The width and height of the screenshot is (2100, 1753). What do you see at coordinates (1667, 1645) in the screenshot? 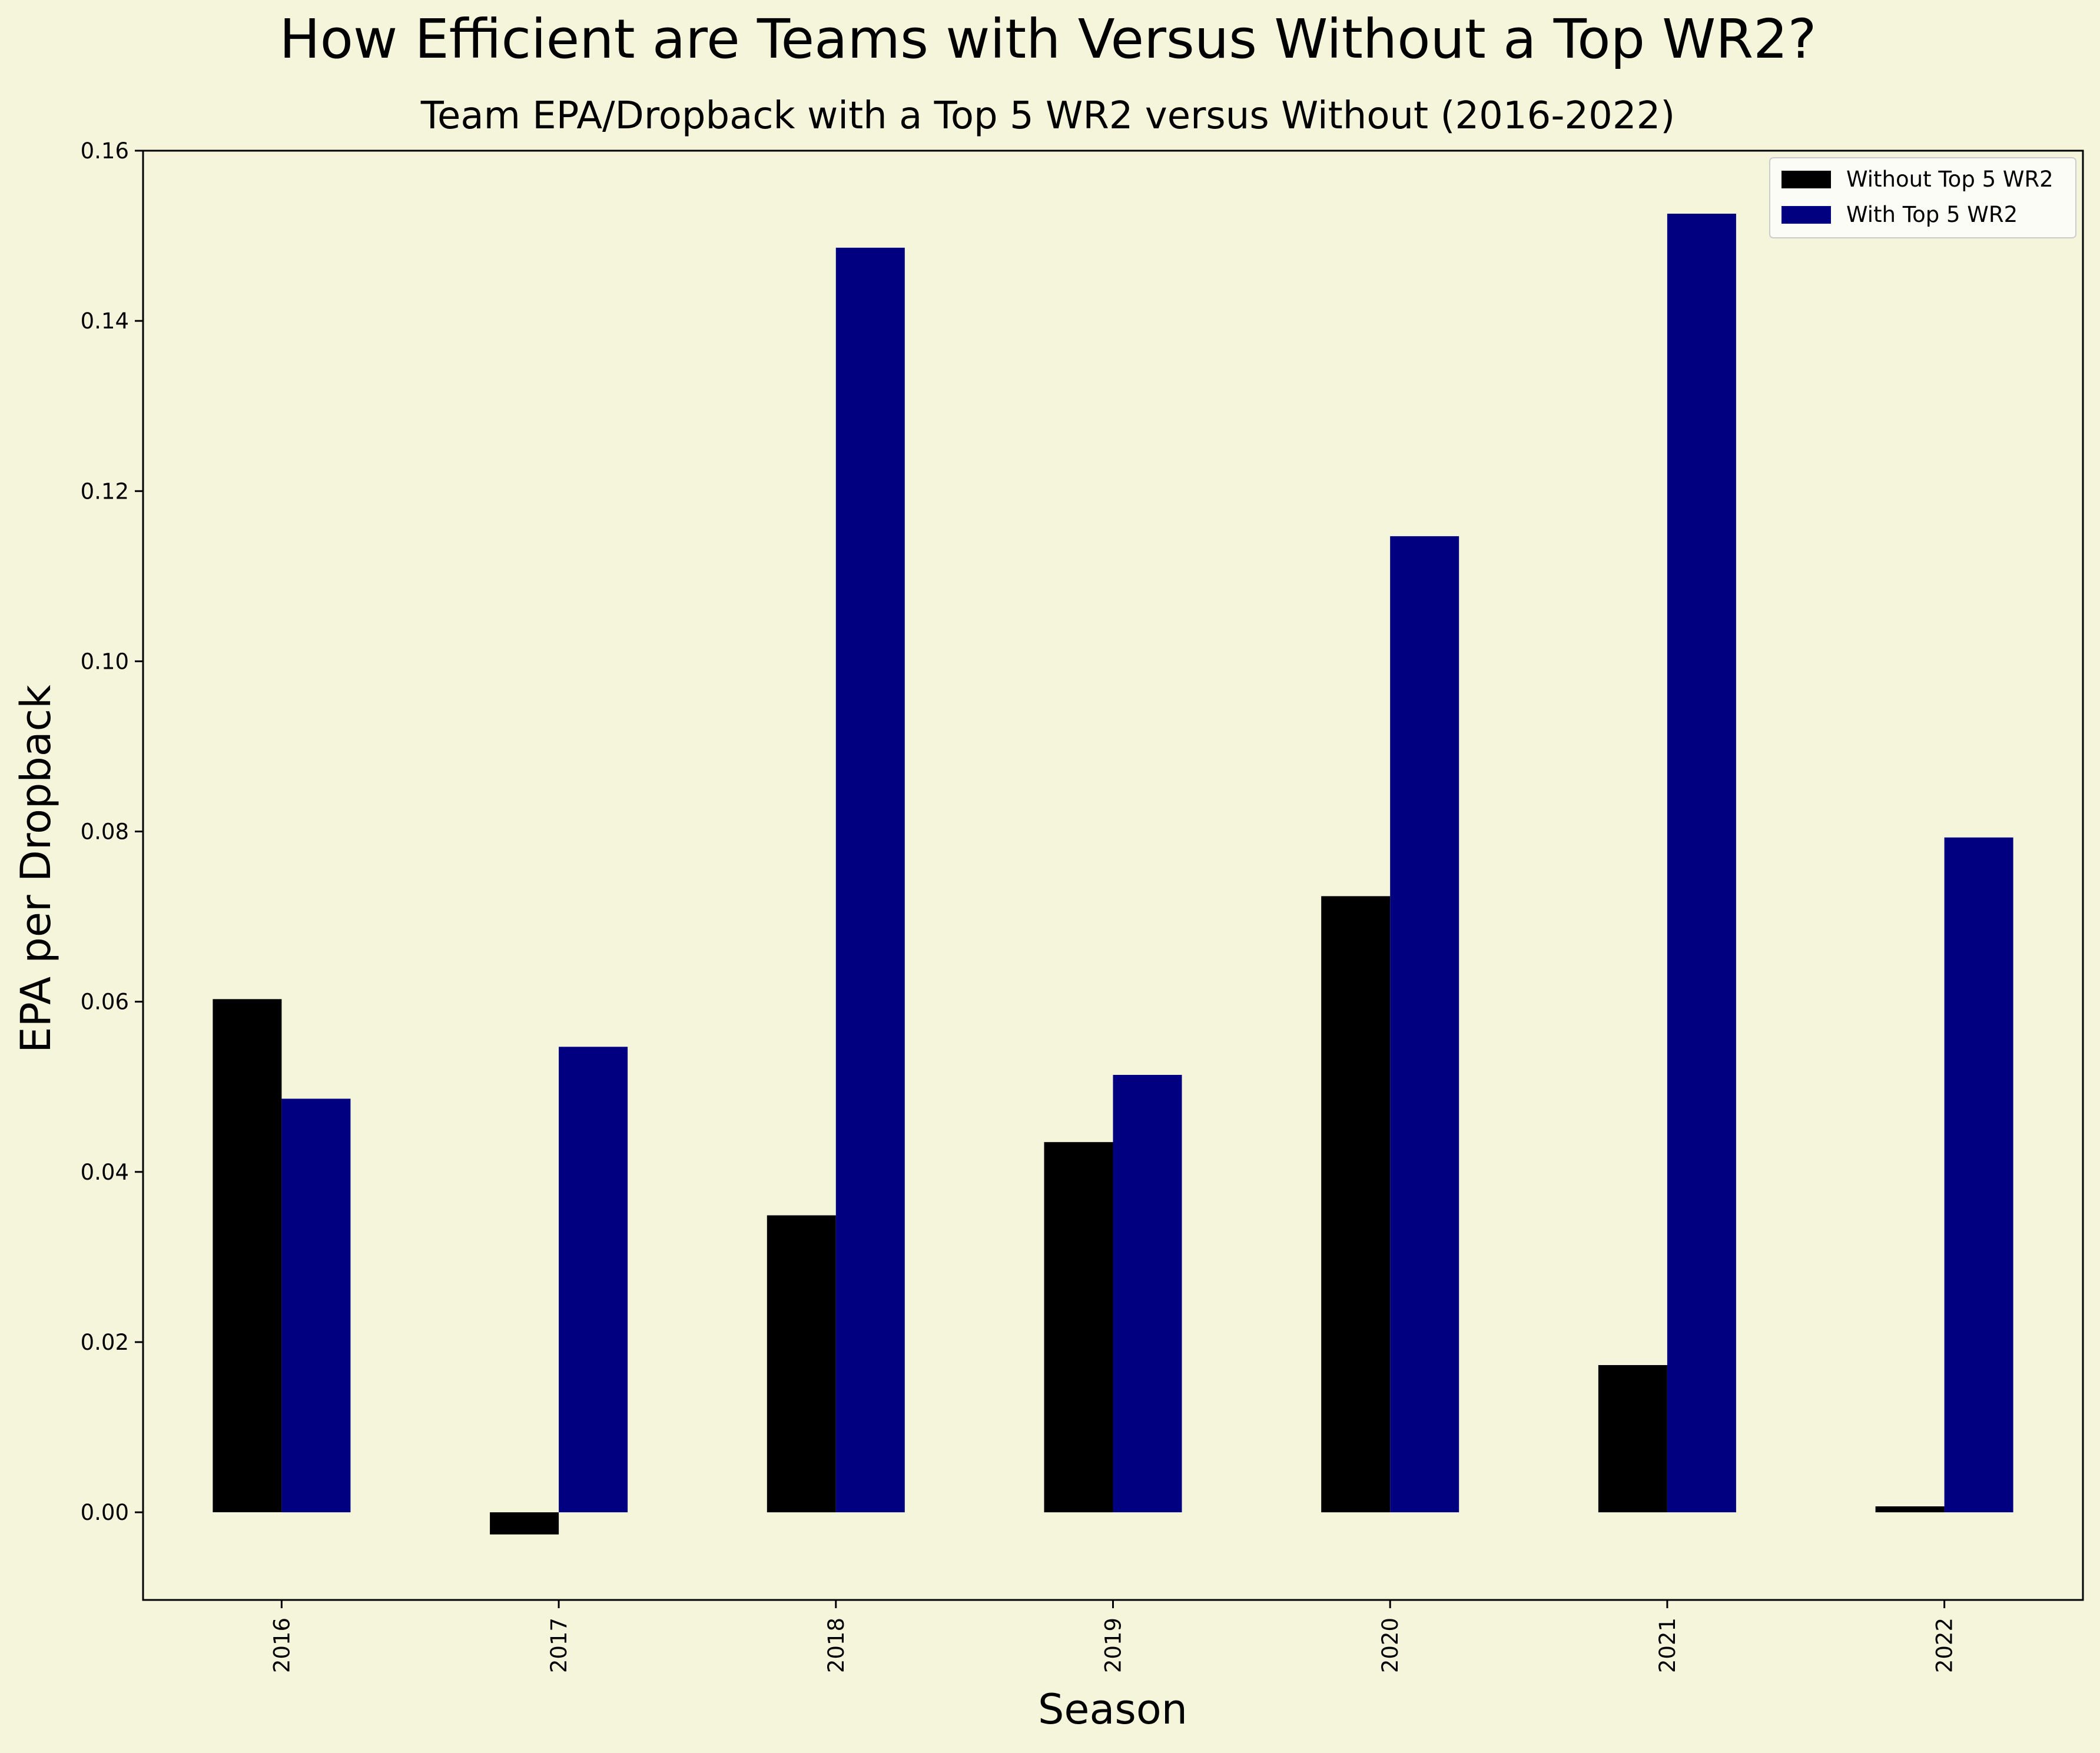
I see `x-tick-label: 2021` at bounding box center [1667, 1645].